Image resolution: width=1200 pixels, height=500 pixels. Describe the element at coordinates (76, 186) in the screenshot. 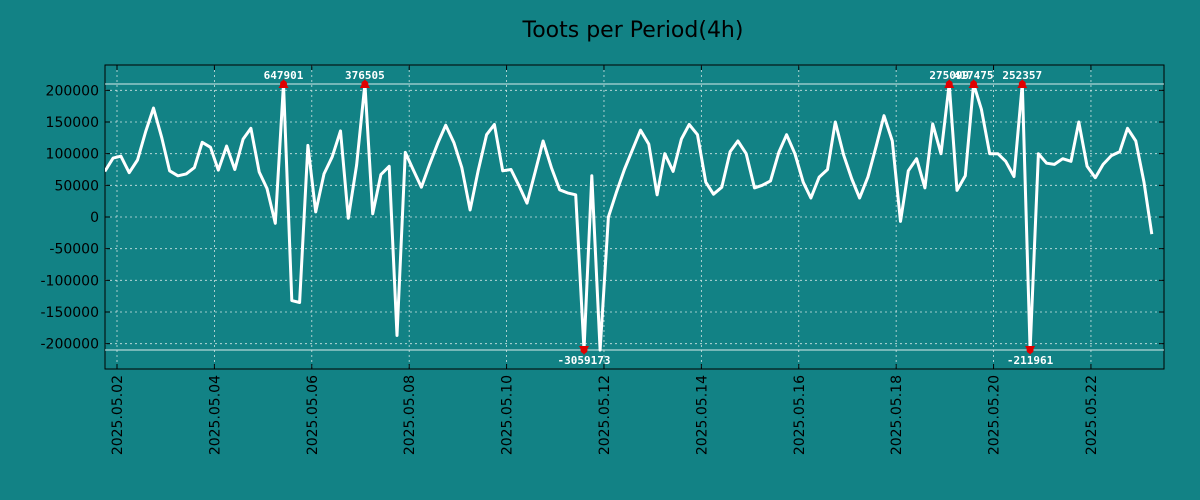

I see `y-tick-label: 50000` at that location.